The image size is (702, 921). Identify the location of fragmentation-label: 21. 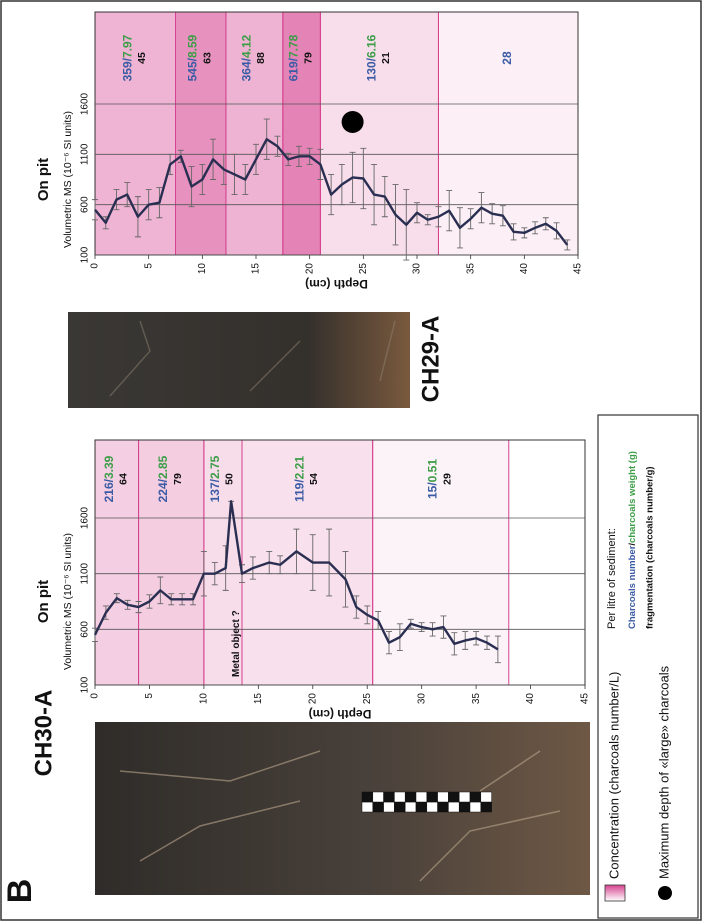
(386, 58).